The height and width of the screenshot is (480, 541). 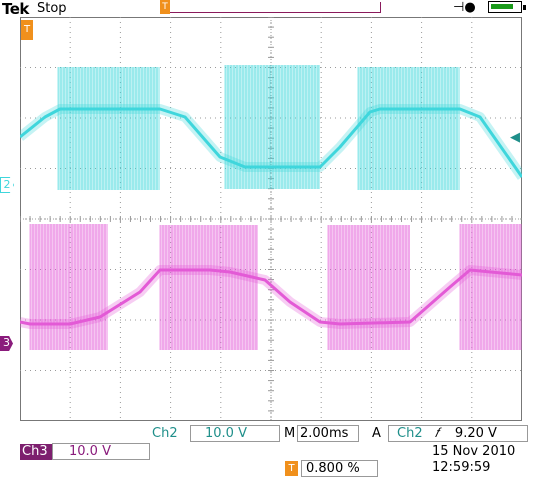 I want to click on timebase: 2.00ms, so click(x=328, y=433).